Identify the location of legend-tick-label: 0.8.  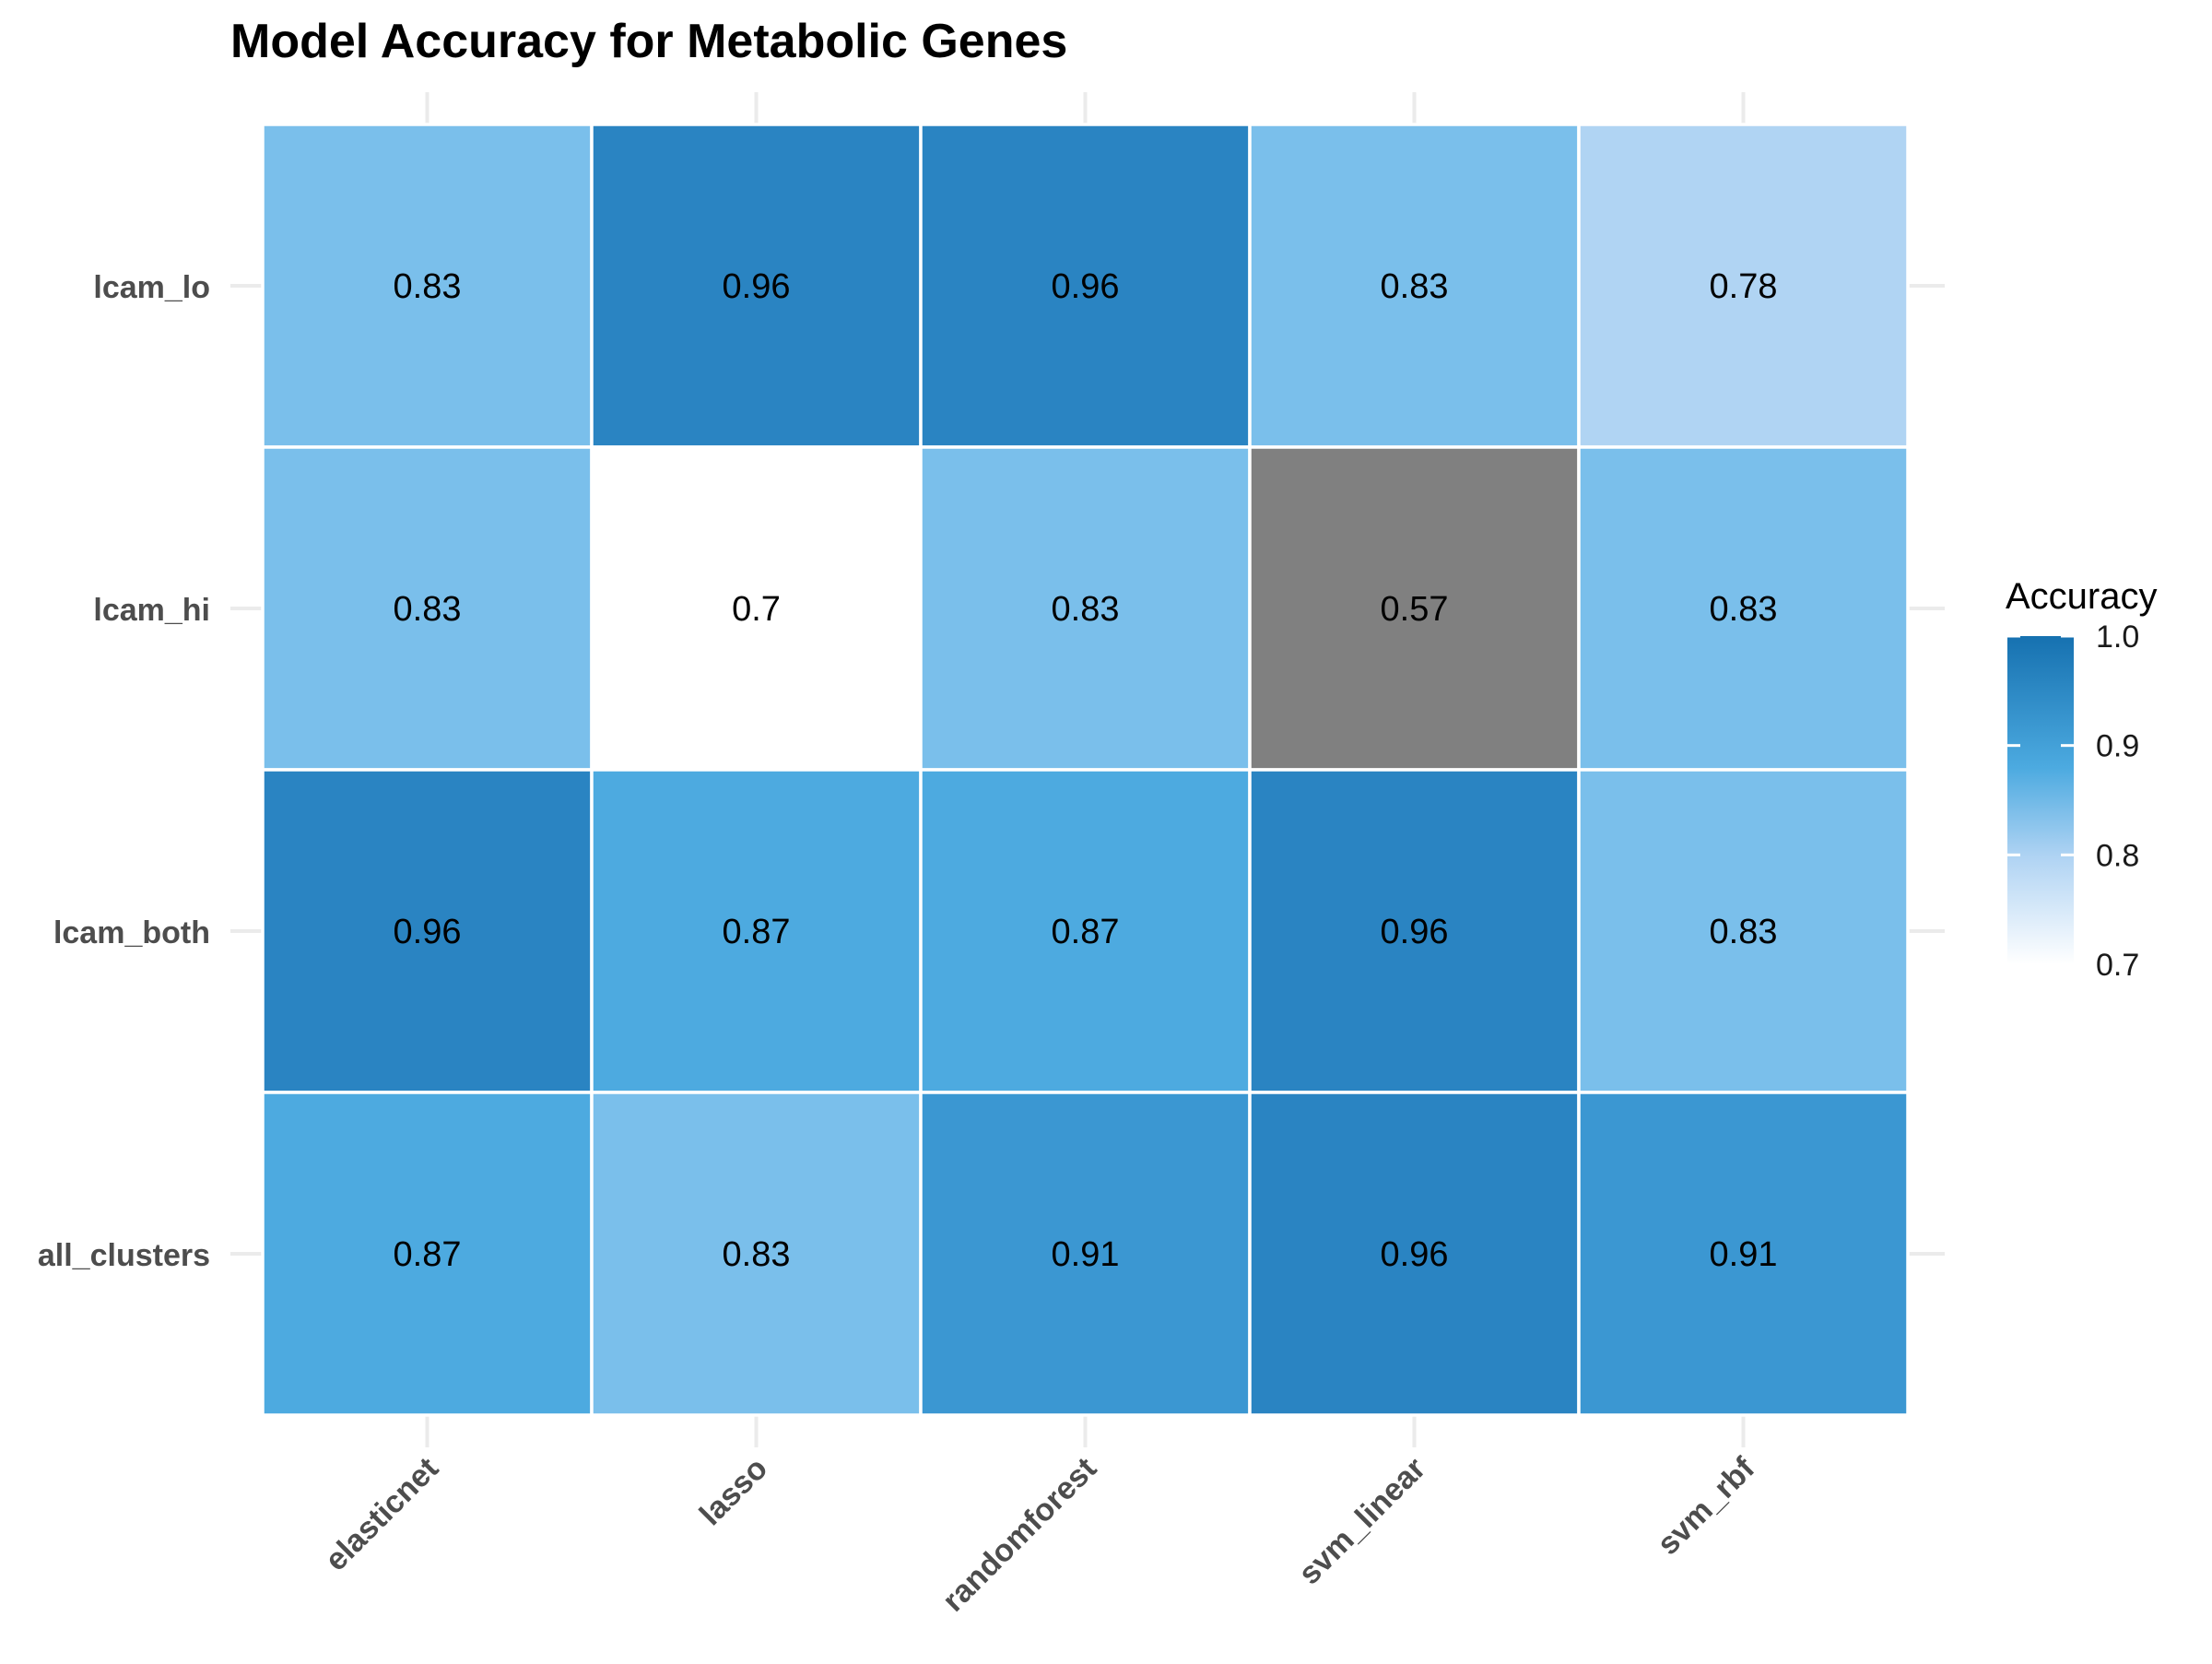
(2117, 855).